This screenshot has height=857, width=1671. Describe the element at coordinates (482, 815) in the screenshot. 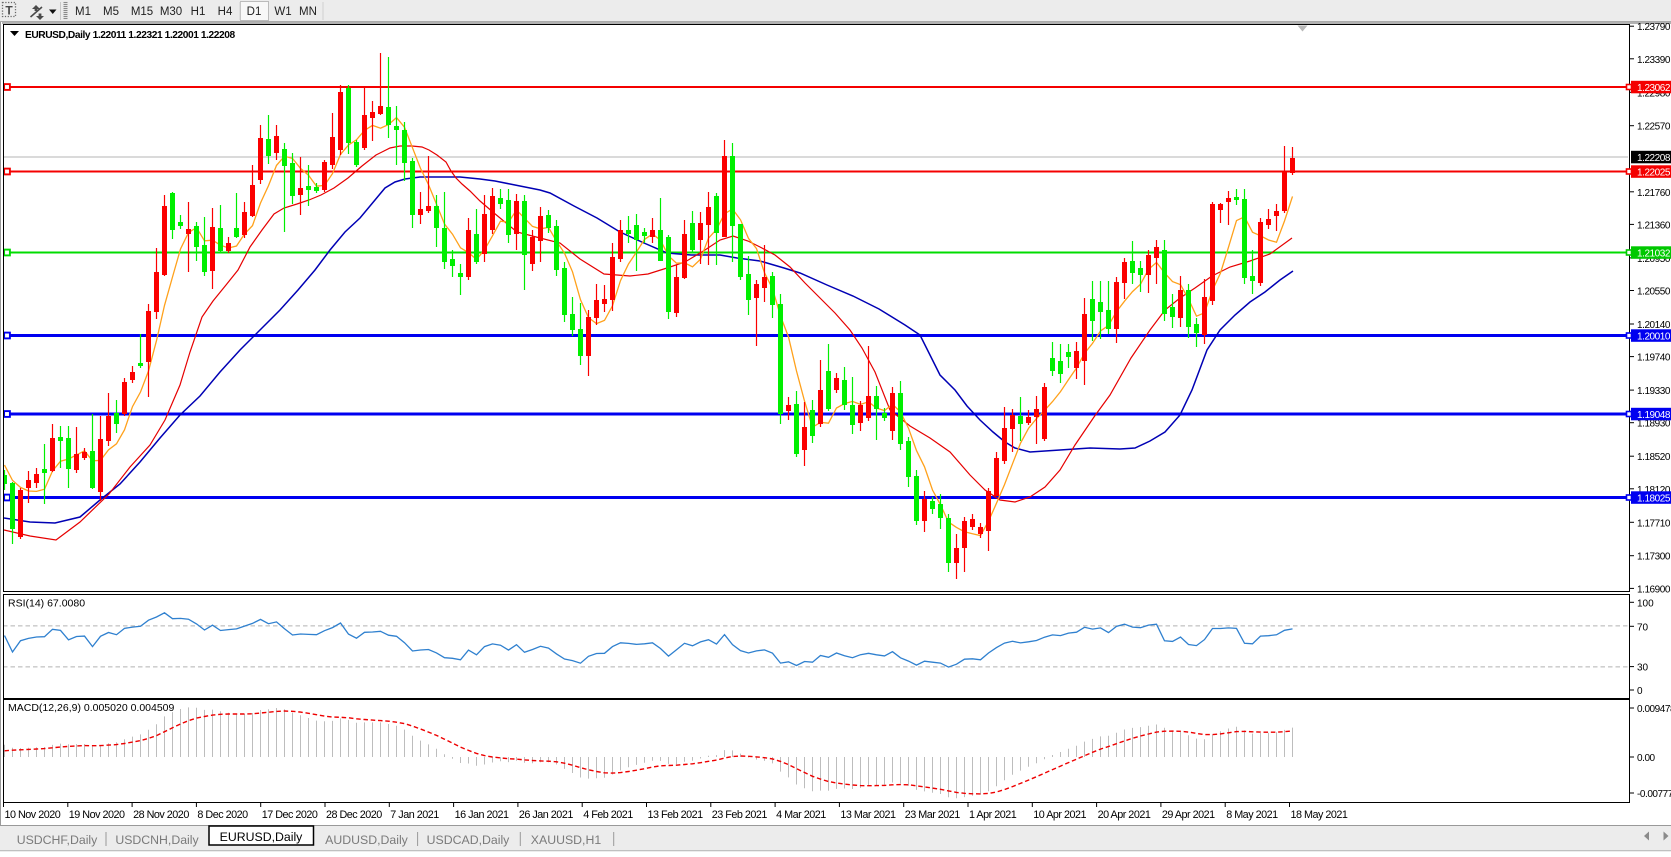

I see `svg-text: 16 Jan 2021` at that location.